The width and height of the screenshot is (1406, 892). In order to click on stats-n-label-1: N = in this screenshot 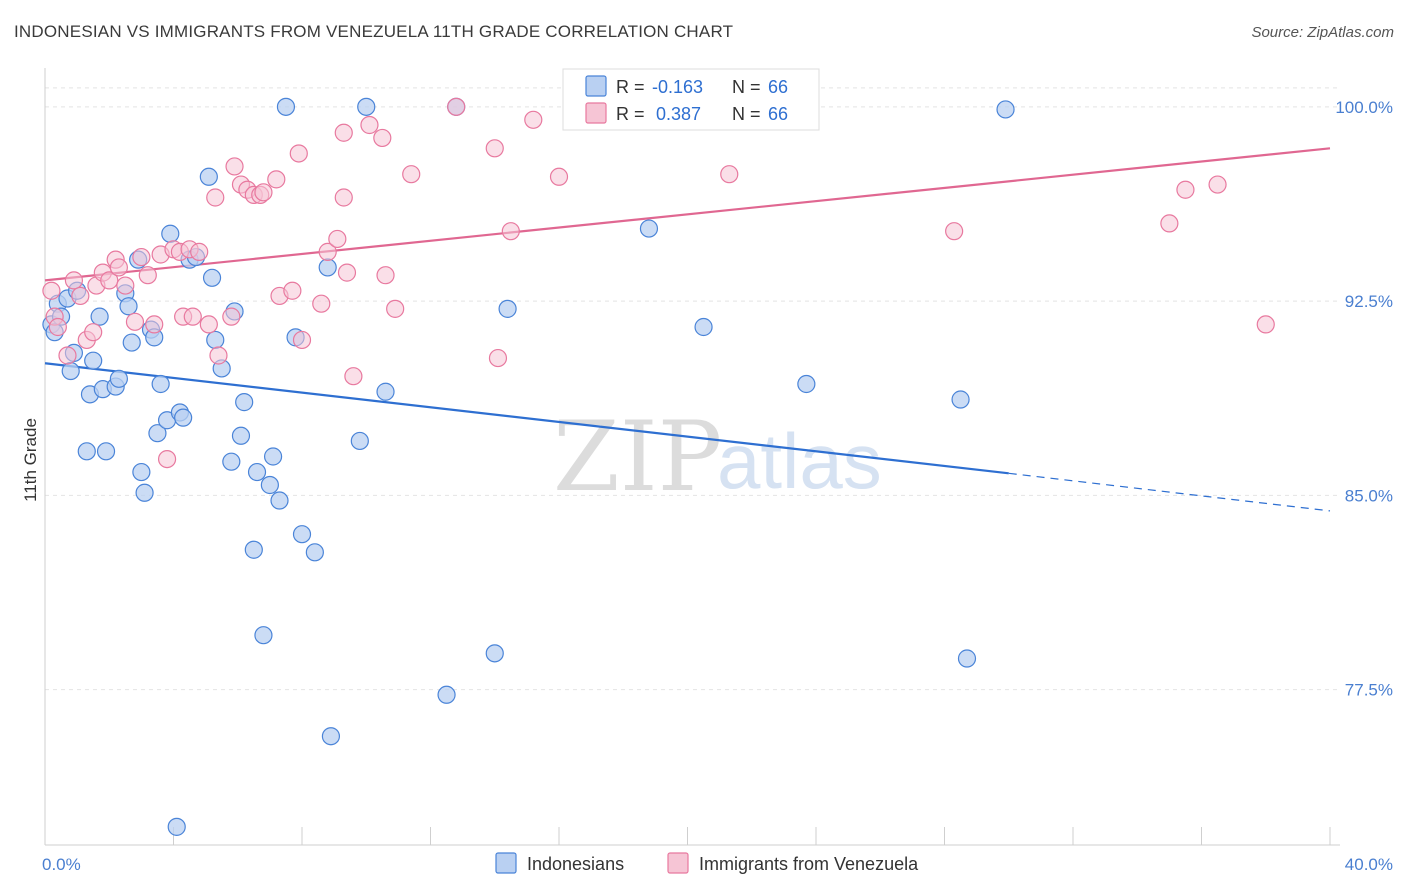, I will do `click(746, 87)`.